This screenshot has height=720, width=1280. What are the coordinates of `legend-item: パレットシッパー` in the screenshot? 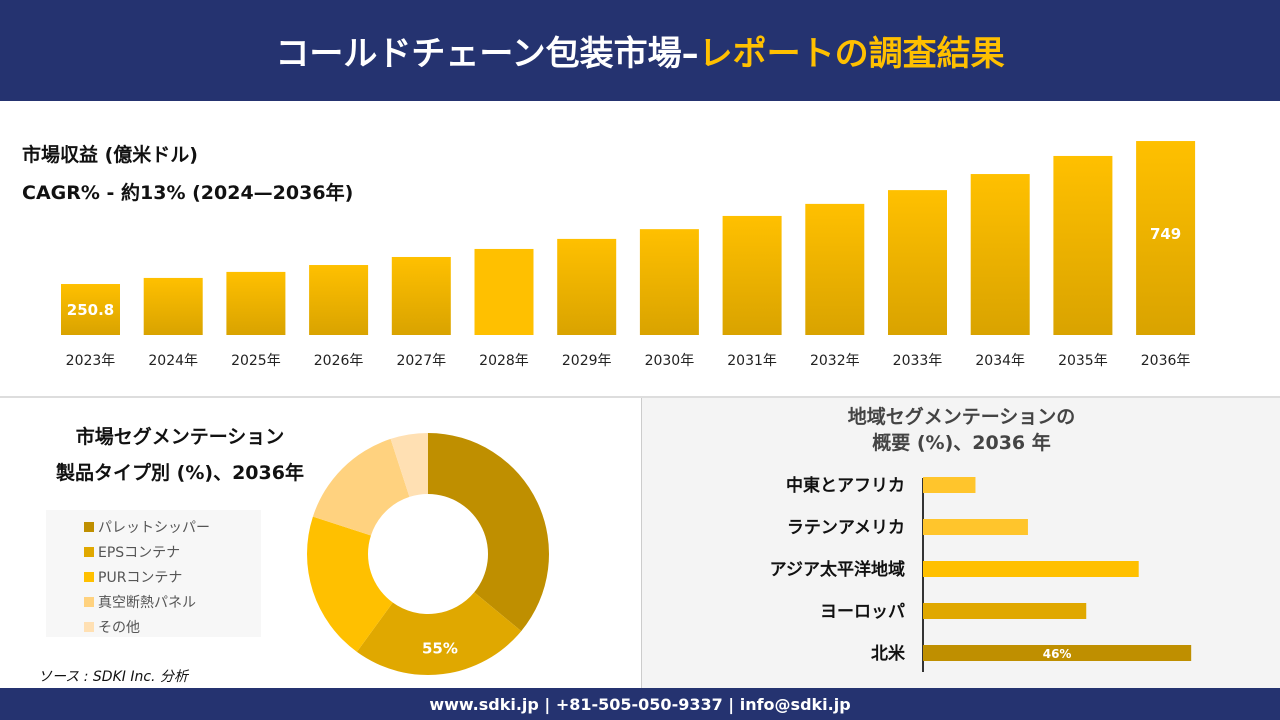 It's located at (172, 526).